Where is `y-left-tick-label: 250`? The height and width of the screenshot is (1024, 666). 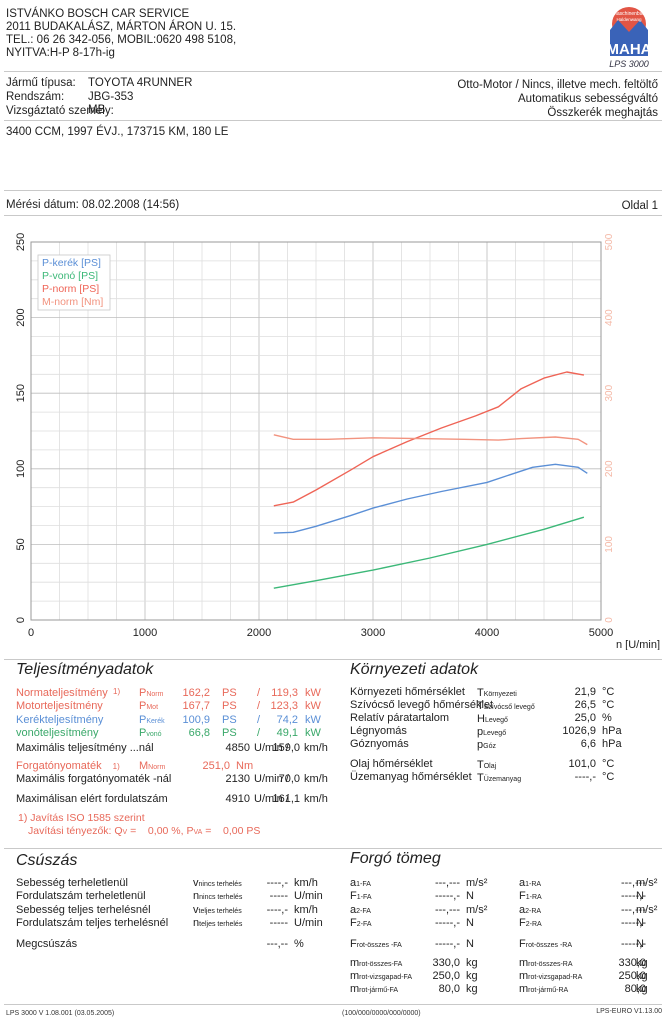
y-left-tick-label: 250 is located at coordinates (21, 242).